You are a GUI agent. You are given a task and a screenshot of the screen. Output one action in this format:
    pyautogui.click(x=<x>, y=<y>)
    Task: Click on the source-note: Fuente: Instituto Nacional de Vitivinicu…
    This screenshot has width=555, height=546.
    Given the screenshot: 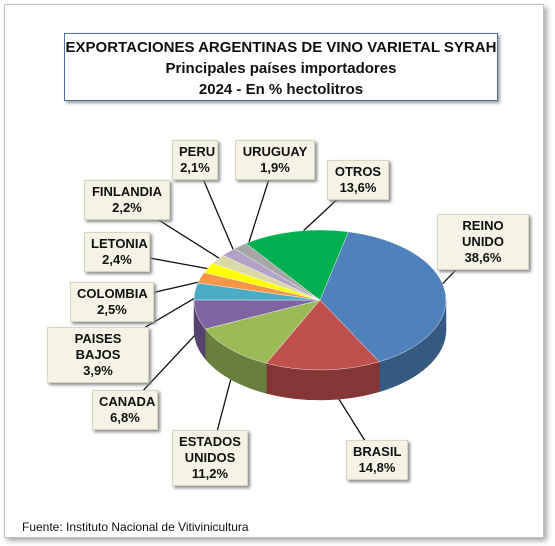 What is the action you would take?
    pyautogui.click(x=135, y=527)
    